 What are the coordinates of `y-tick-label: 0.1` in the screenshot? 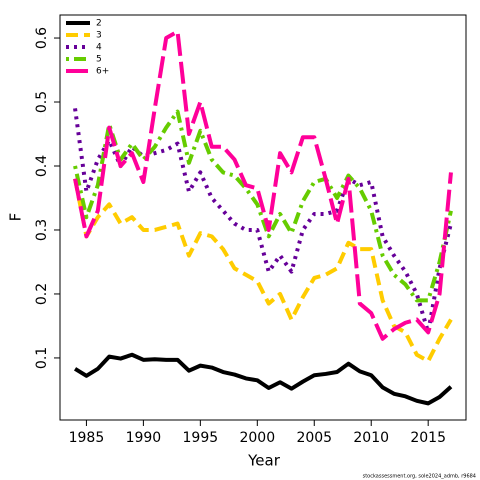 It's located at (42, 358).